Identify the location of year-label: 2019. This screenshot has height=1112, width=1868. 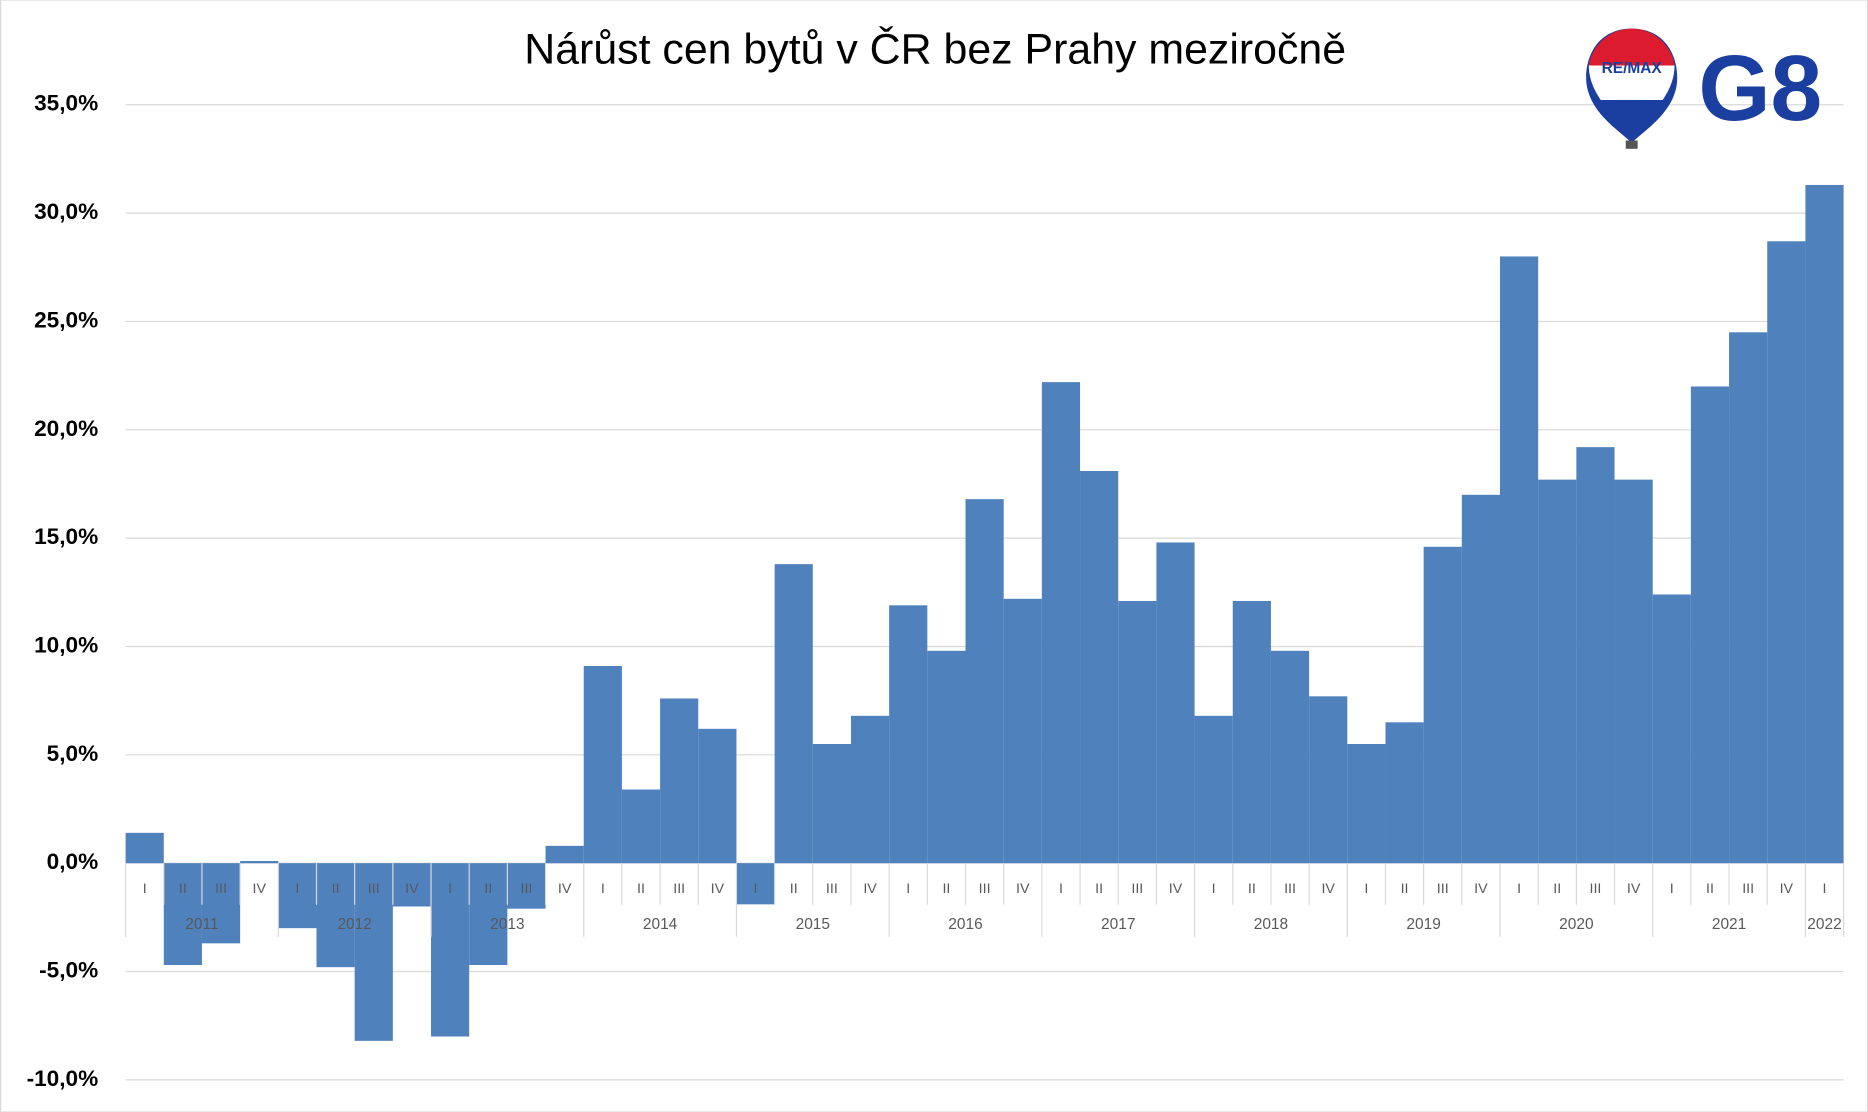
(1423, 924).